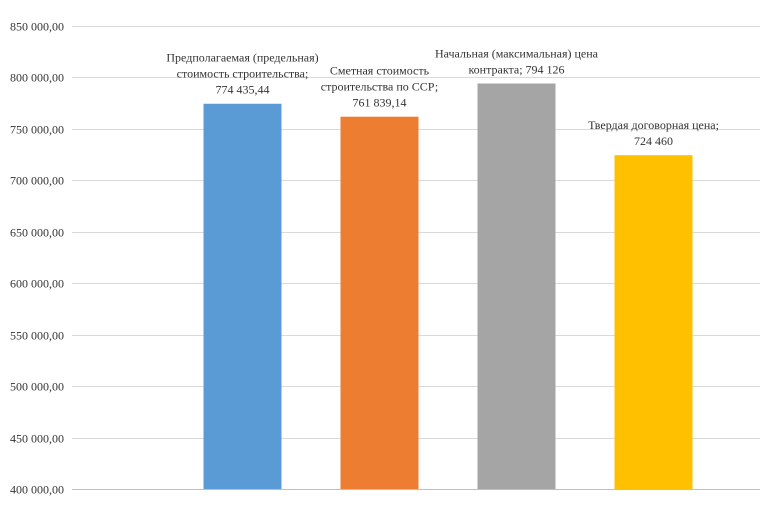 The image size is (760, 514). Describe the element at coordinates (37, 284) in the screenshot. I see `y-tick-label: 600 000,00` at that location.